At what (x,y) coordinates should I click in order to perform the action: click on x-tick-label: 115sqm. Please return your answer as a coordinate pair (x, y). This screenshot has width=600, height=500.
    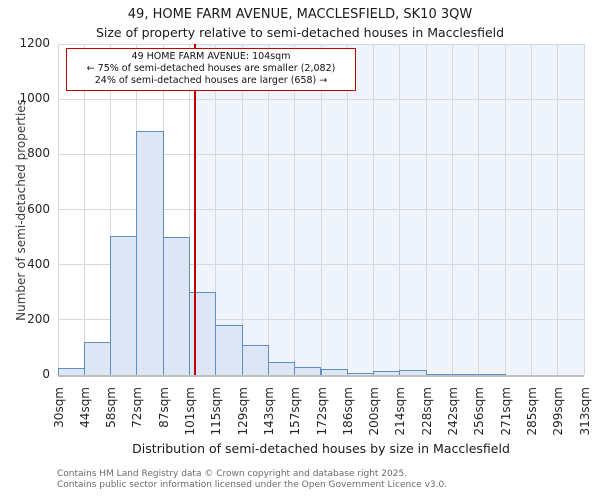
    Looking at the image, I should click on (216, 411).